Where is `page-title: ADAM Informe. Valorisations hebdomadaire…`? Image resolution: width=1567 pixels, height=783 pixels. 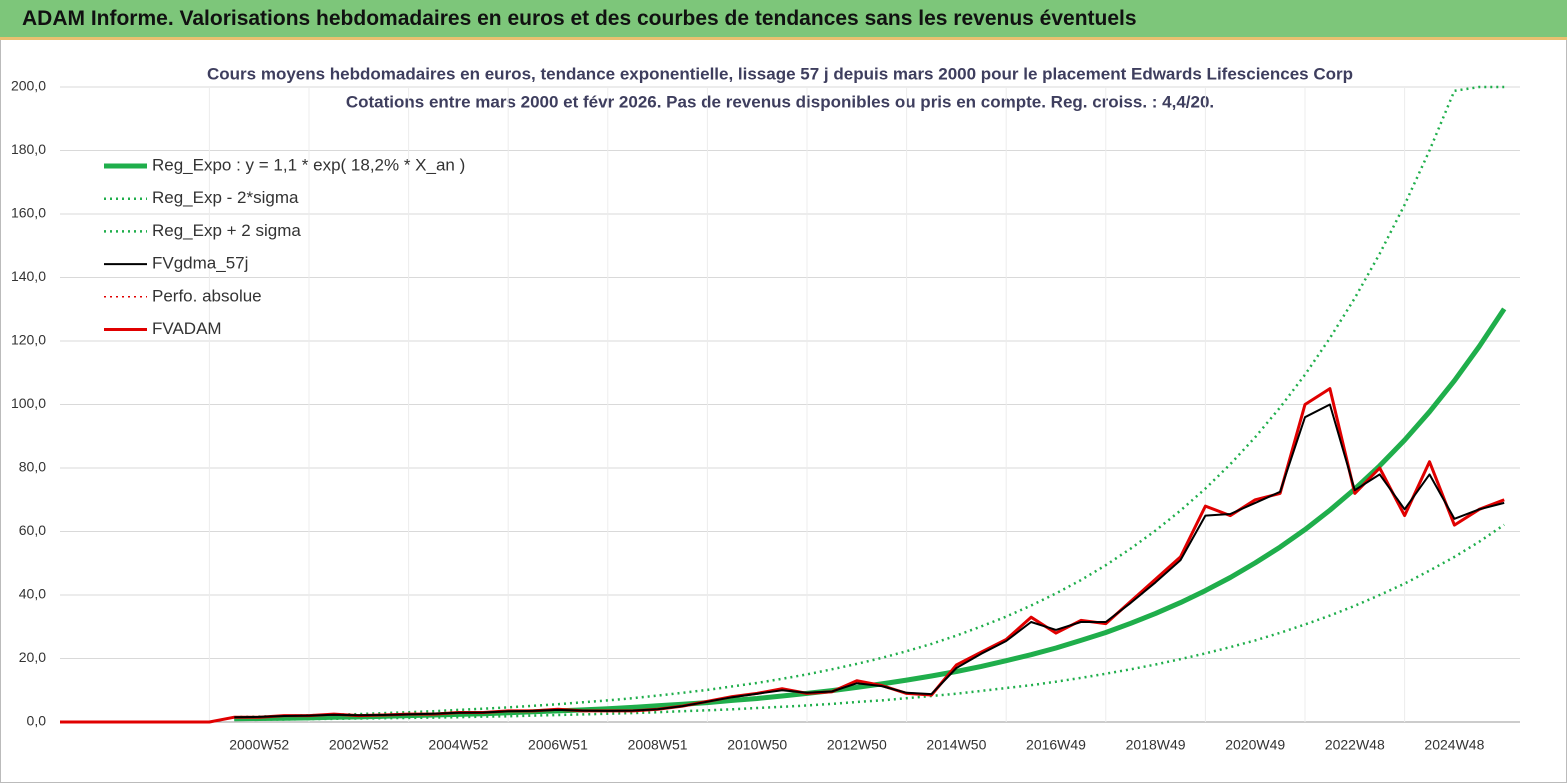 page-title: ADAM Informe. Valorisations hebdomadaire… is located at coordinates (579, 18).